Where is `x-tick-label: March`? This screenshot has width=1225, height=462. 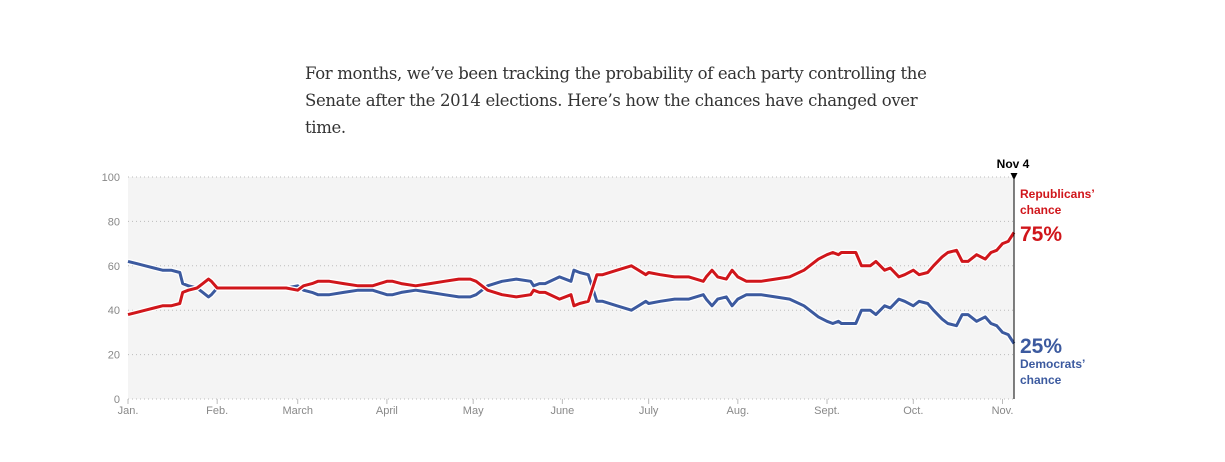 x-tick-label: March is located at coordinates (297, 411).